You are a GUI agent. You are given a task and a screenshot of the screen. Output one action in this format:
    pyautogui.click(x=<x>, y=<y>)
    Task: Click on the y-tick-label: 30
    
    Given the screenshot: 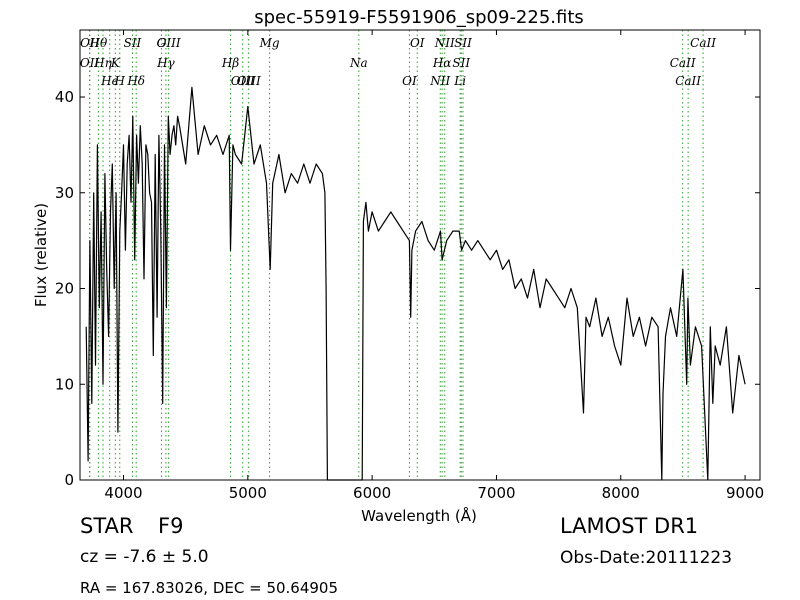 What is the action you would take?
    pyautogui.click(x=64, y=193)
    